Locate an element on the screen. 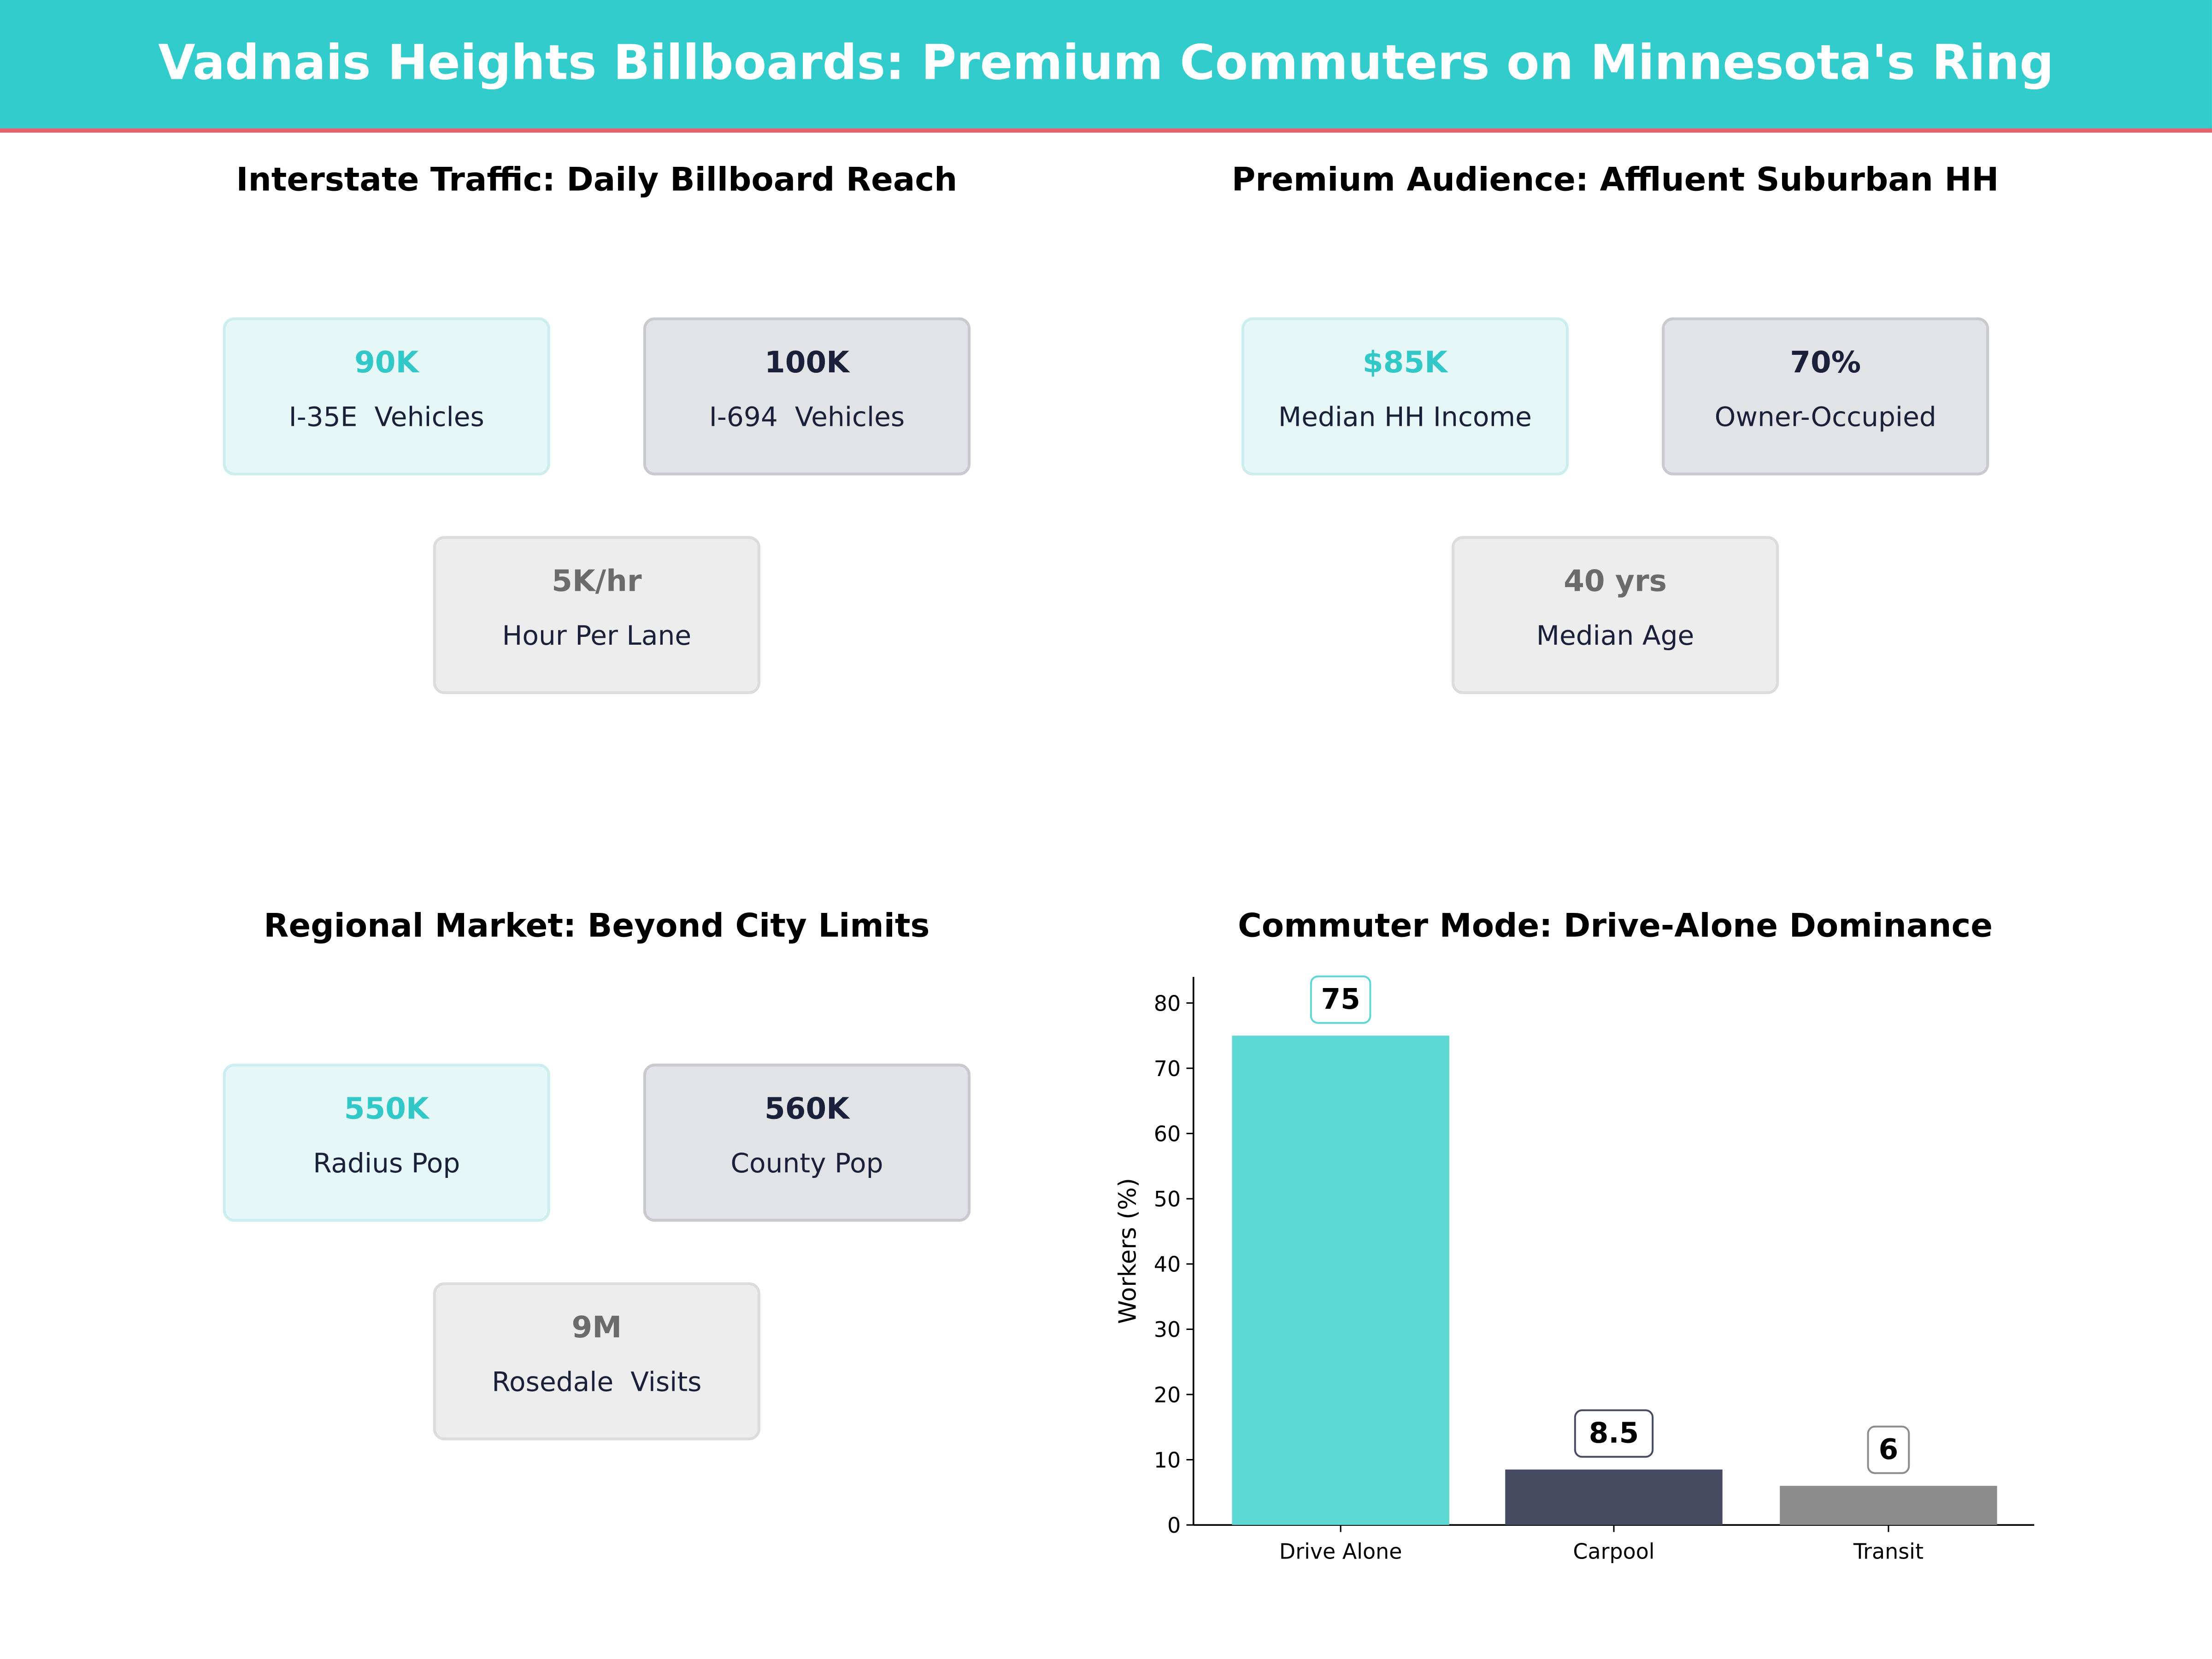 Image resolution: width=2212 pixels, height=1659 pixels. y-tick-label: 40 is located at coordinates (1167, 1264).